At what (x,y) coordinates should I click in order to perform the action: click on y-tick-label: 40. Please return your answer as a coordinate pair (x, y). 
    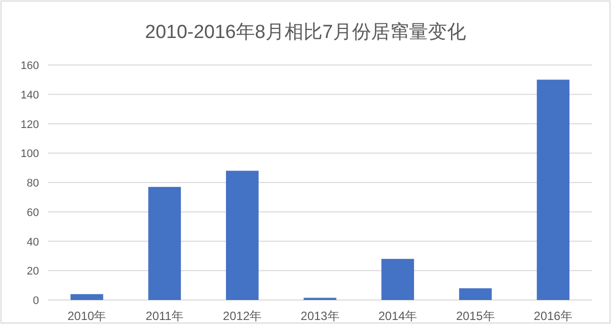
    Looking at the image, I should click on (32, 242).